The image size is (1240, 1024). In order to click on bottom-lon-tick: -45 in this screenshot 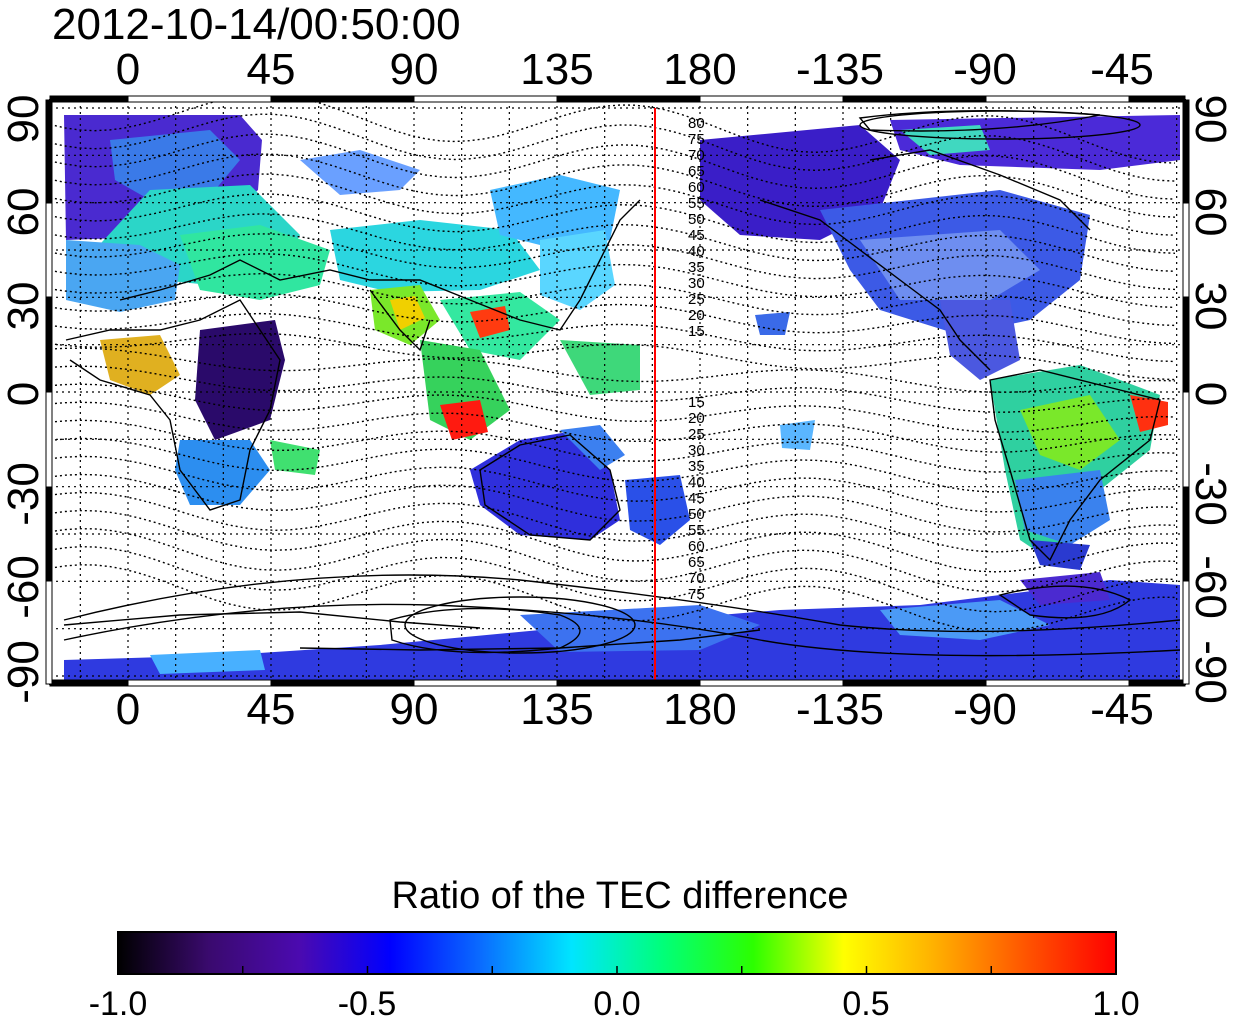, I will do `click(1122, 709)`.